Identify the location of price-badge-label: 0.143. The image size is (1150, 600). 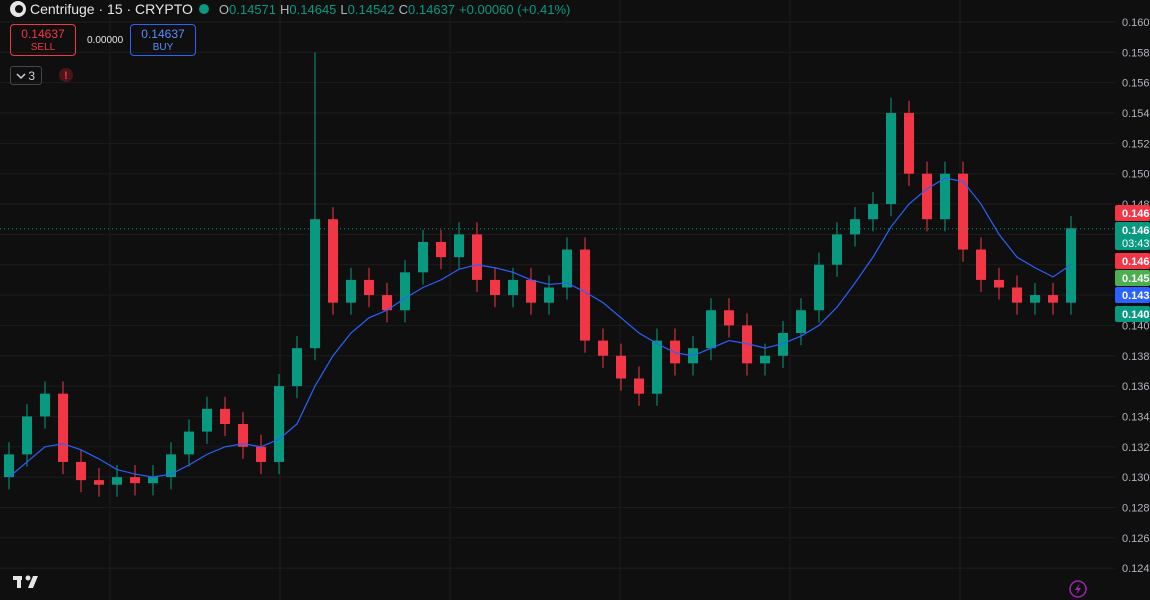
(1136, 296).